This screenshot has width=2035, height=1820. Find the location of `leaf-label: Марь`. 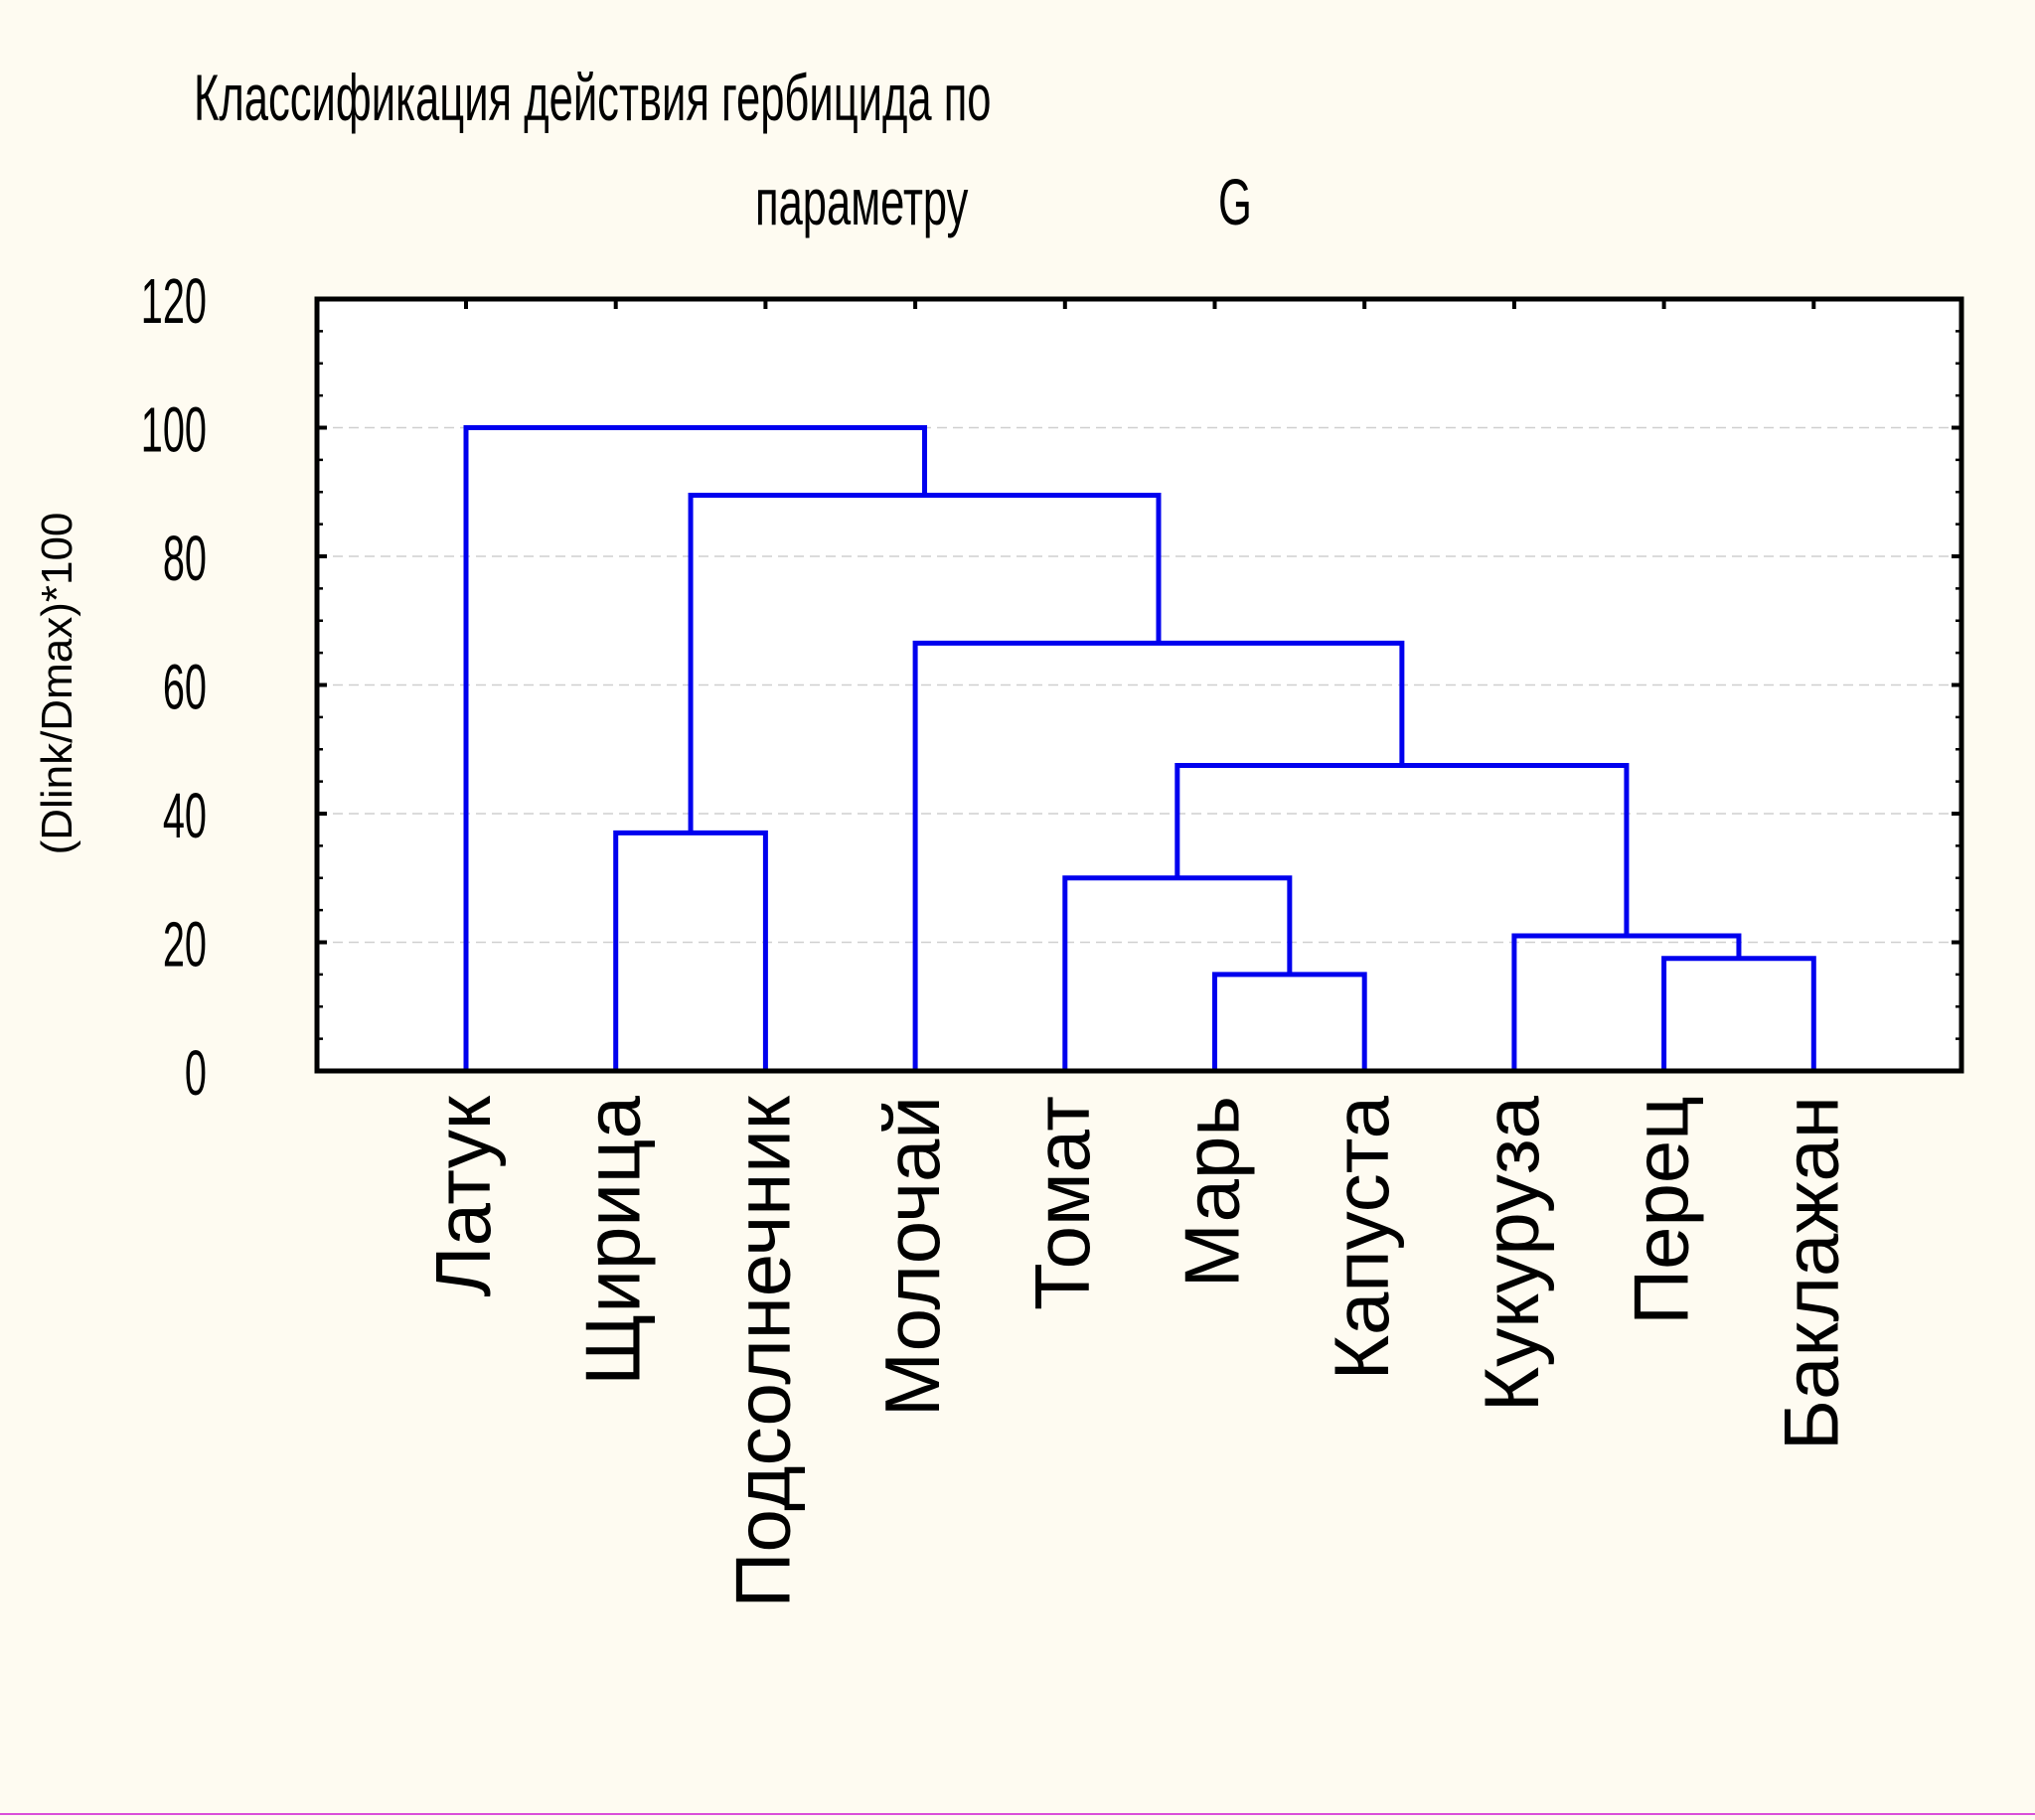

leaf-label: Марь is located at coordinates (1212, 1192).